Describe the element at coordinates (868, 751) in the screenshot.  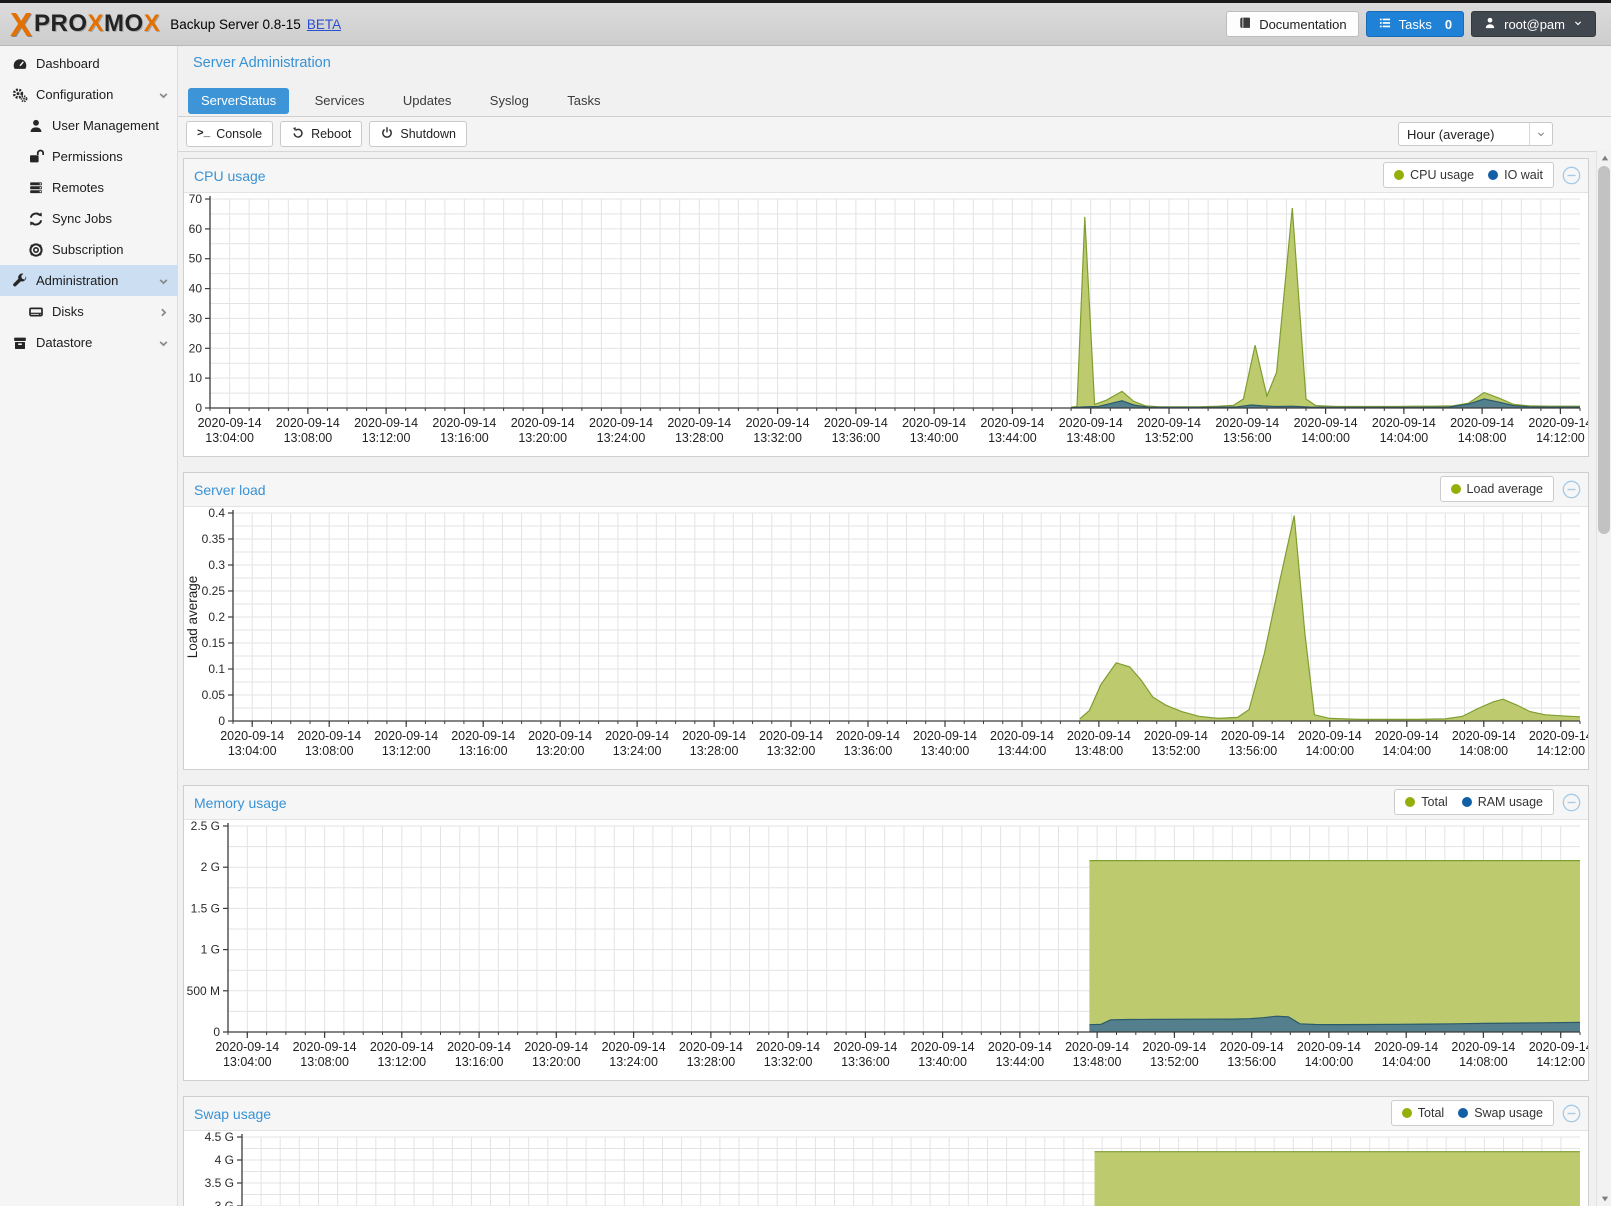
I see `svg-text: 13:36:00` at that location.